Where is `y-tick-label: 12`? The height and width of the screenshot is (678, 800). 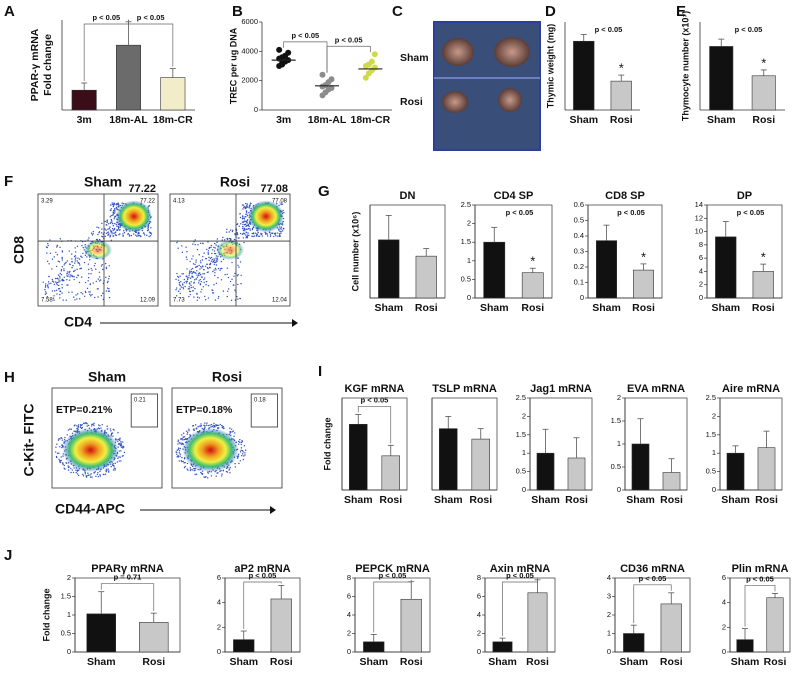
y-tick-label: 12 is located at coordinates (699, 217).